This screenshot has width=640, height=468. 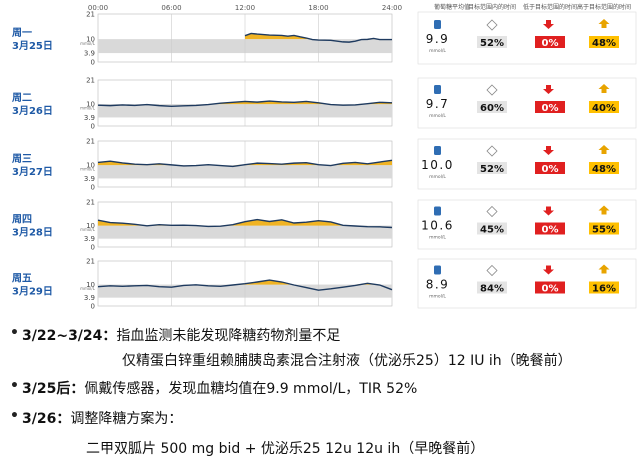 What do you see at coordinates (452, 7) in the screenshot?
I see `stat-header: 葡萄糖平均值` at bounding box center [452, 7].